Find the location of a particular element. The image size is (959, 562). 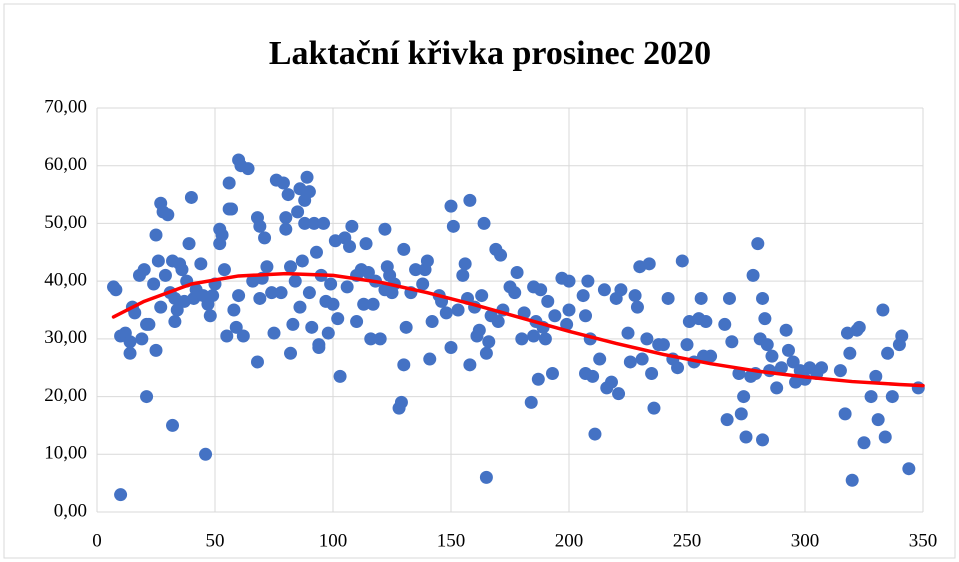

y-tick-label: 20,00 is located at coordinates (65, 395).